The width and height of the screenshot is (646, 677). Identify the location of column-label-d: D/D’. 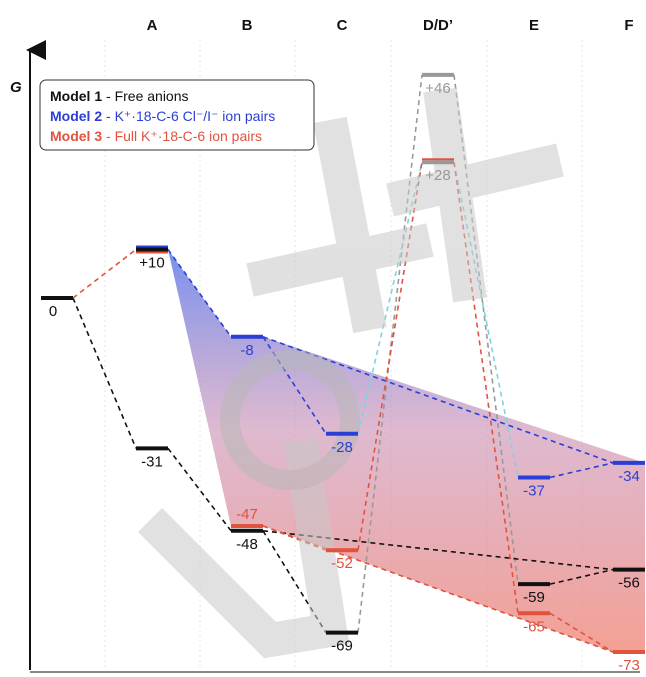
(438, 25).